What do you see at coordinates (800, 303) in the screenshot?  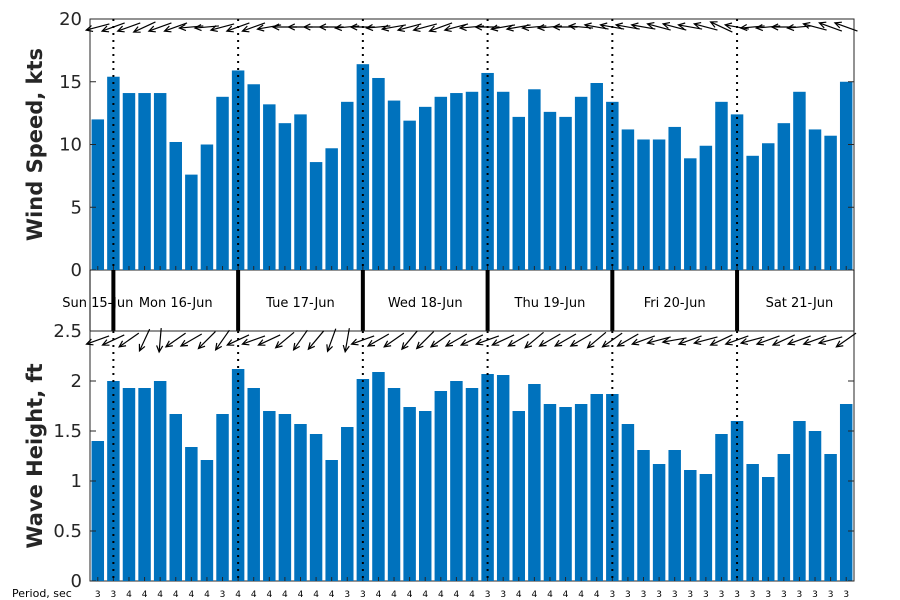 I see `day-label: Sat 21-Jun` at bounding box center [800, 303].